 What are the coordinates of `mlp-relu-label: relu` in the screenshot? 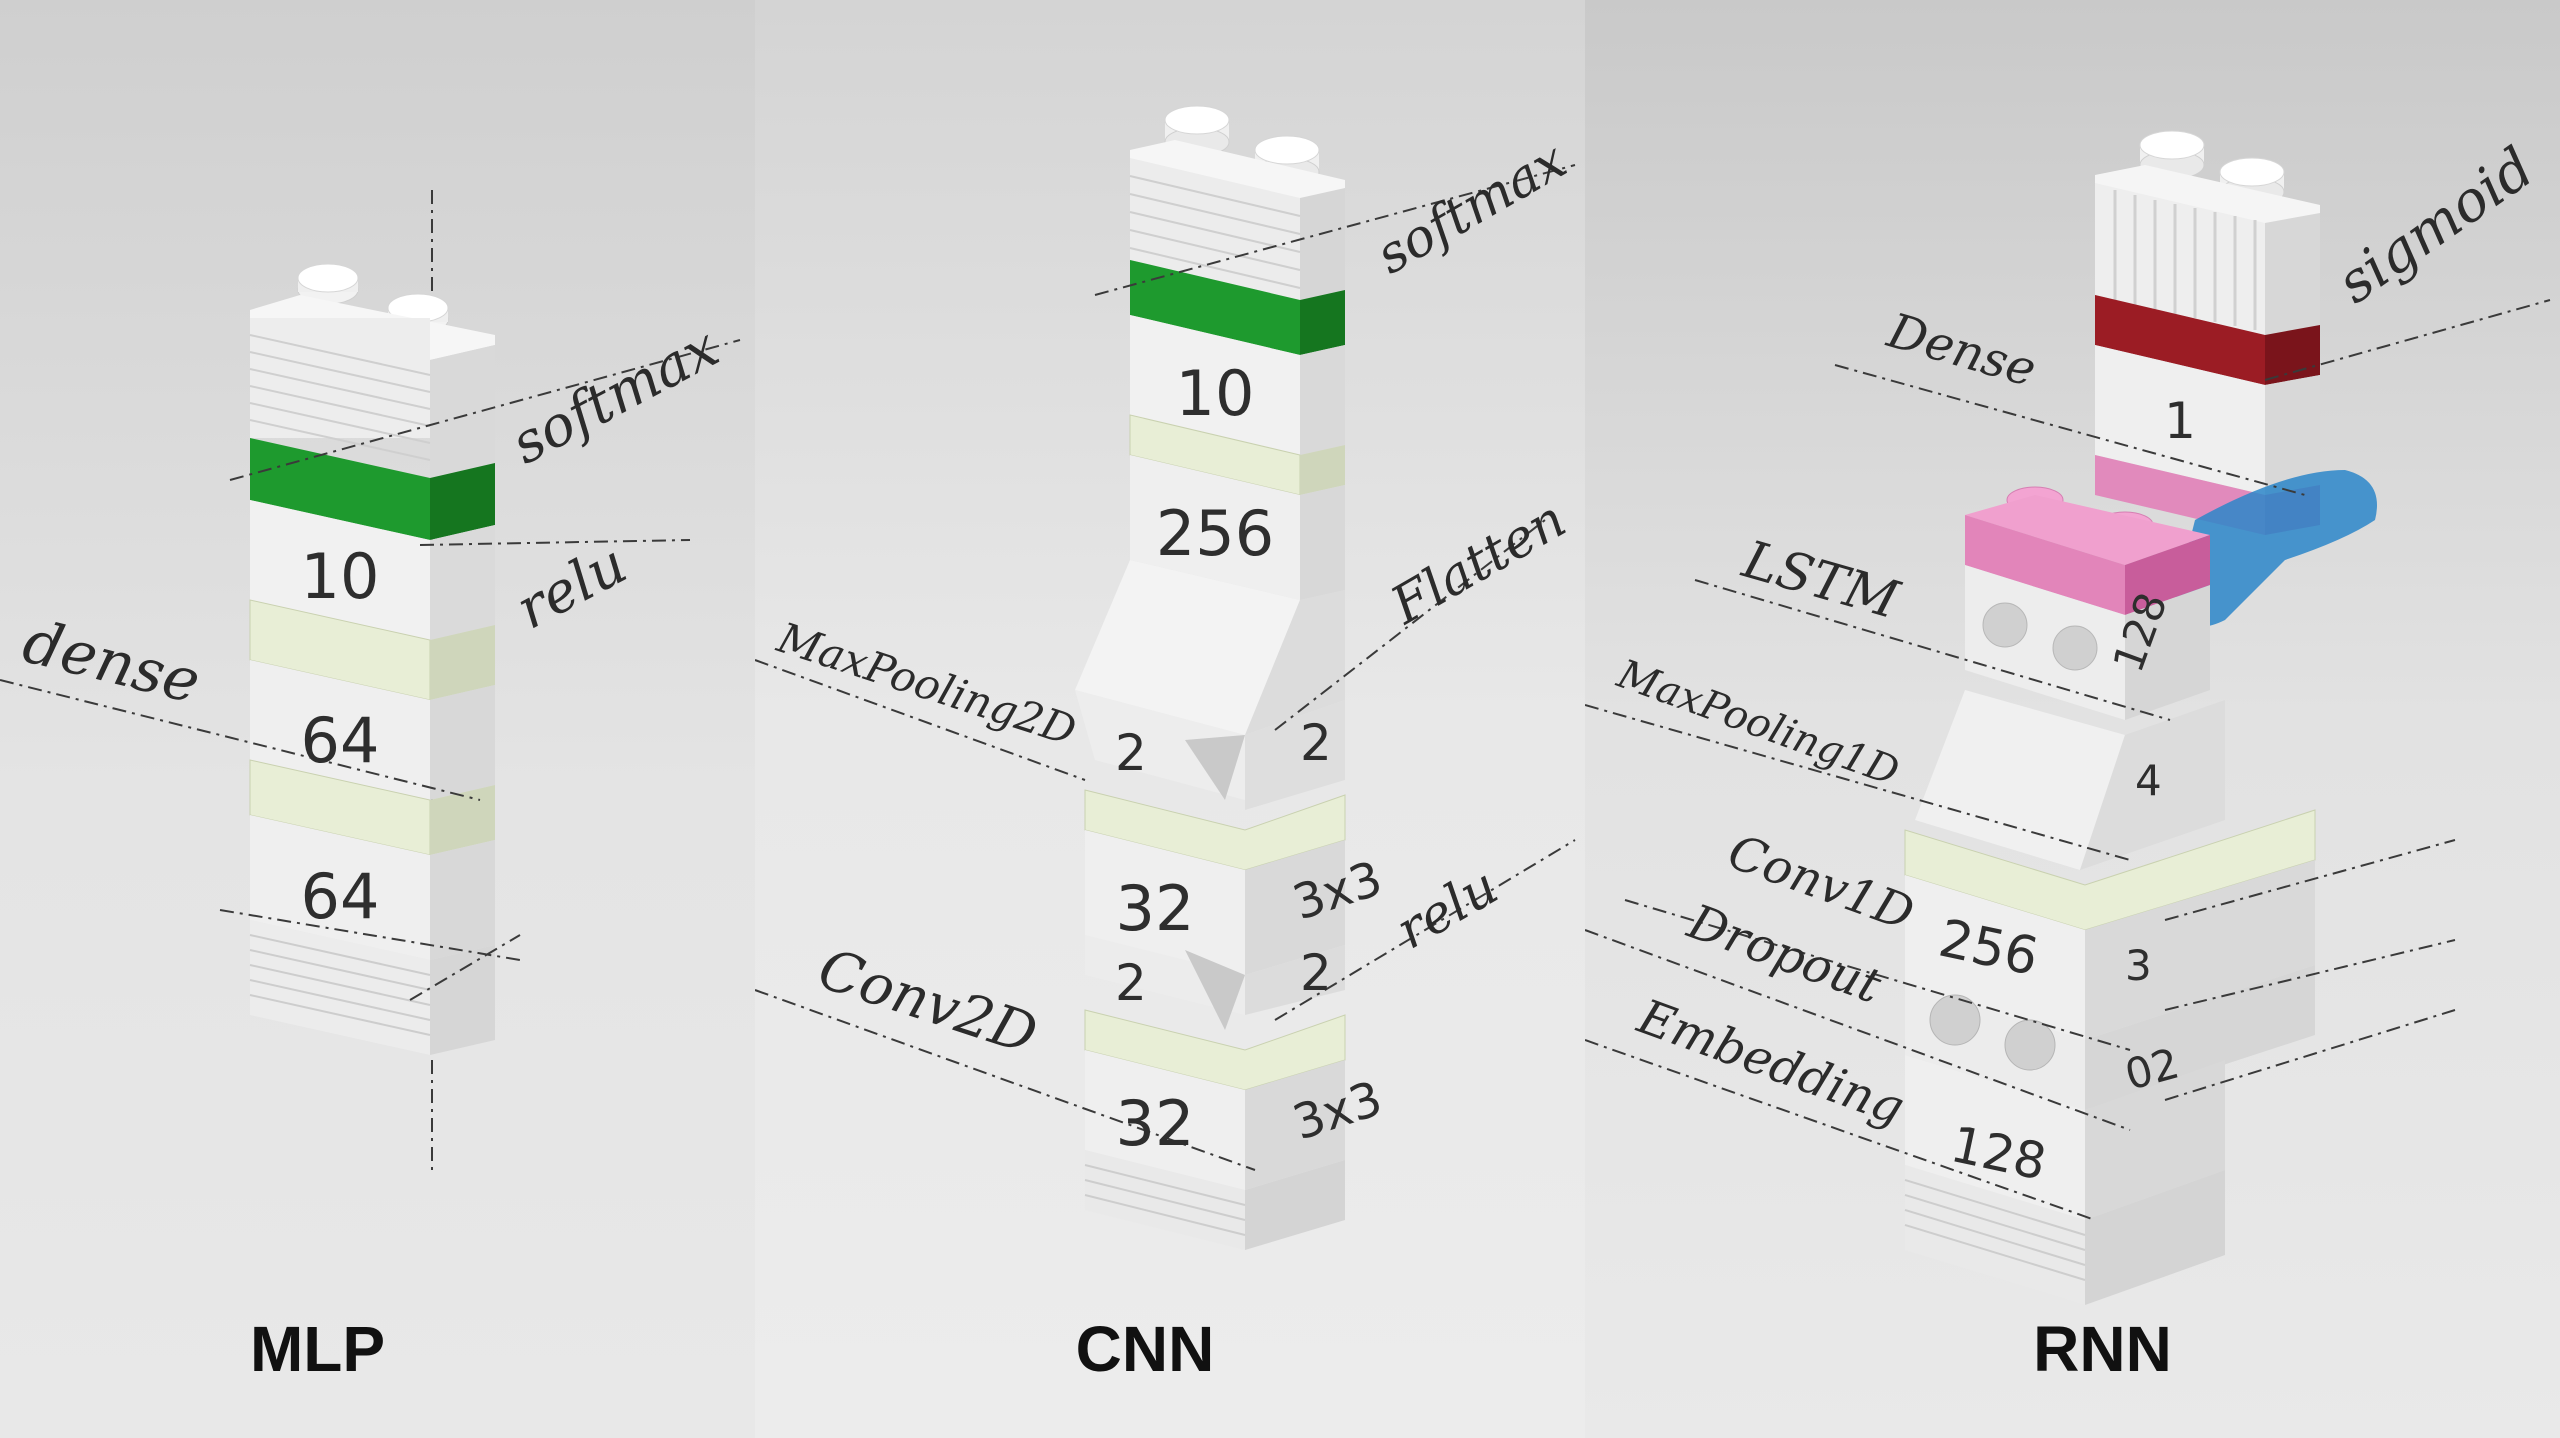 It's located at (571, 587).